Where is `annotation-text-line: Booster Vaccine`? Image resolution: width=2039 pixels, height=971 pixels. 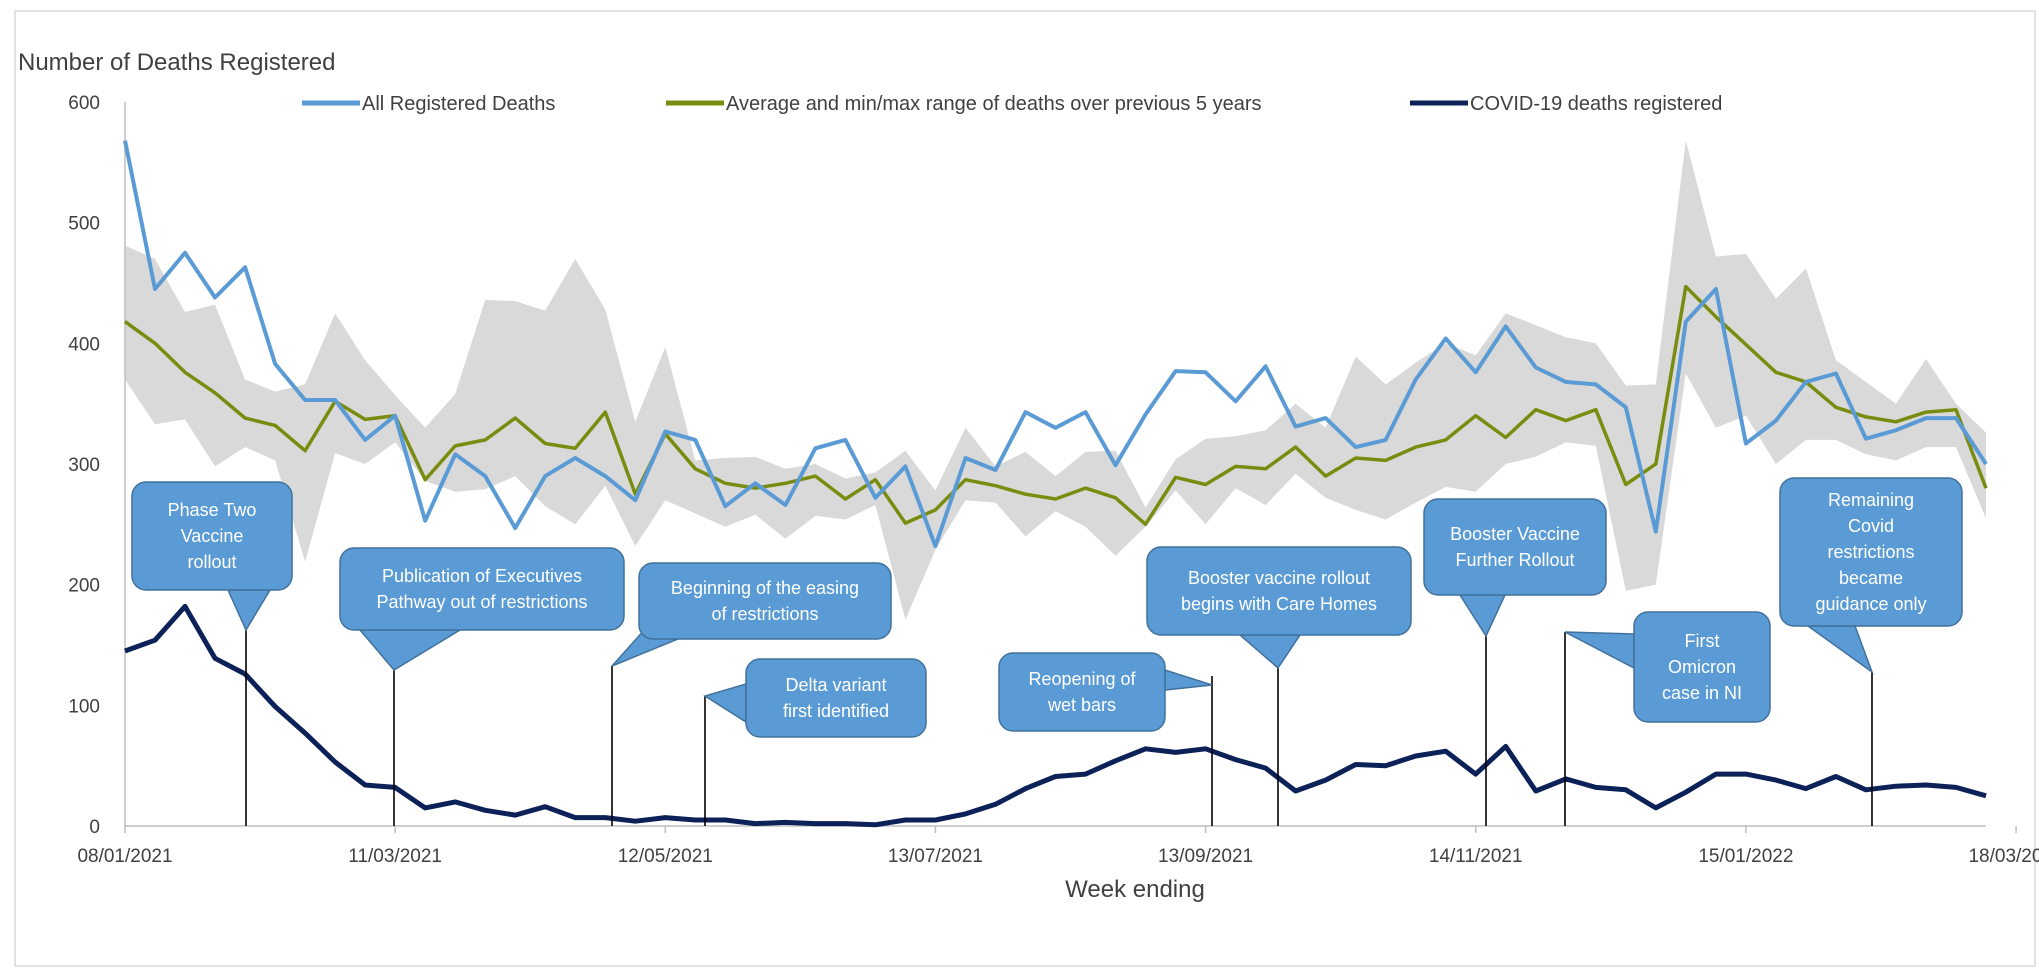
annotation-text-line: Booster Vaccine is located at coordinates (1515, 534).